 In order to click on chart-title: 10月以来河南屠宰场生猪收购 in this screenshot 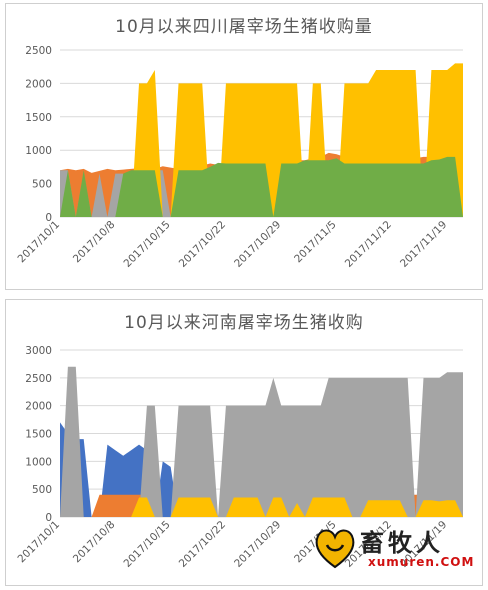, I will do `click(244, 323)`.